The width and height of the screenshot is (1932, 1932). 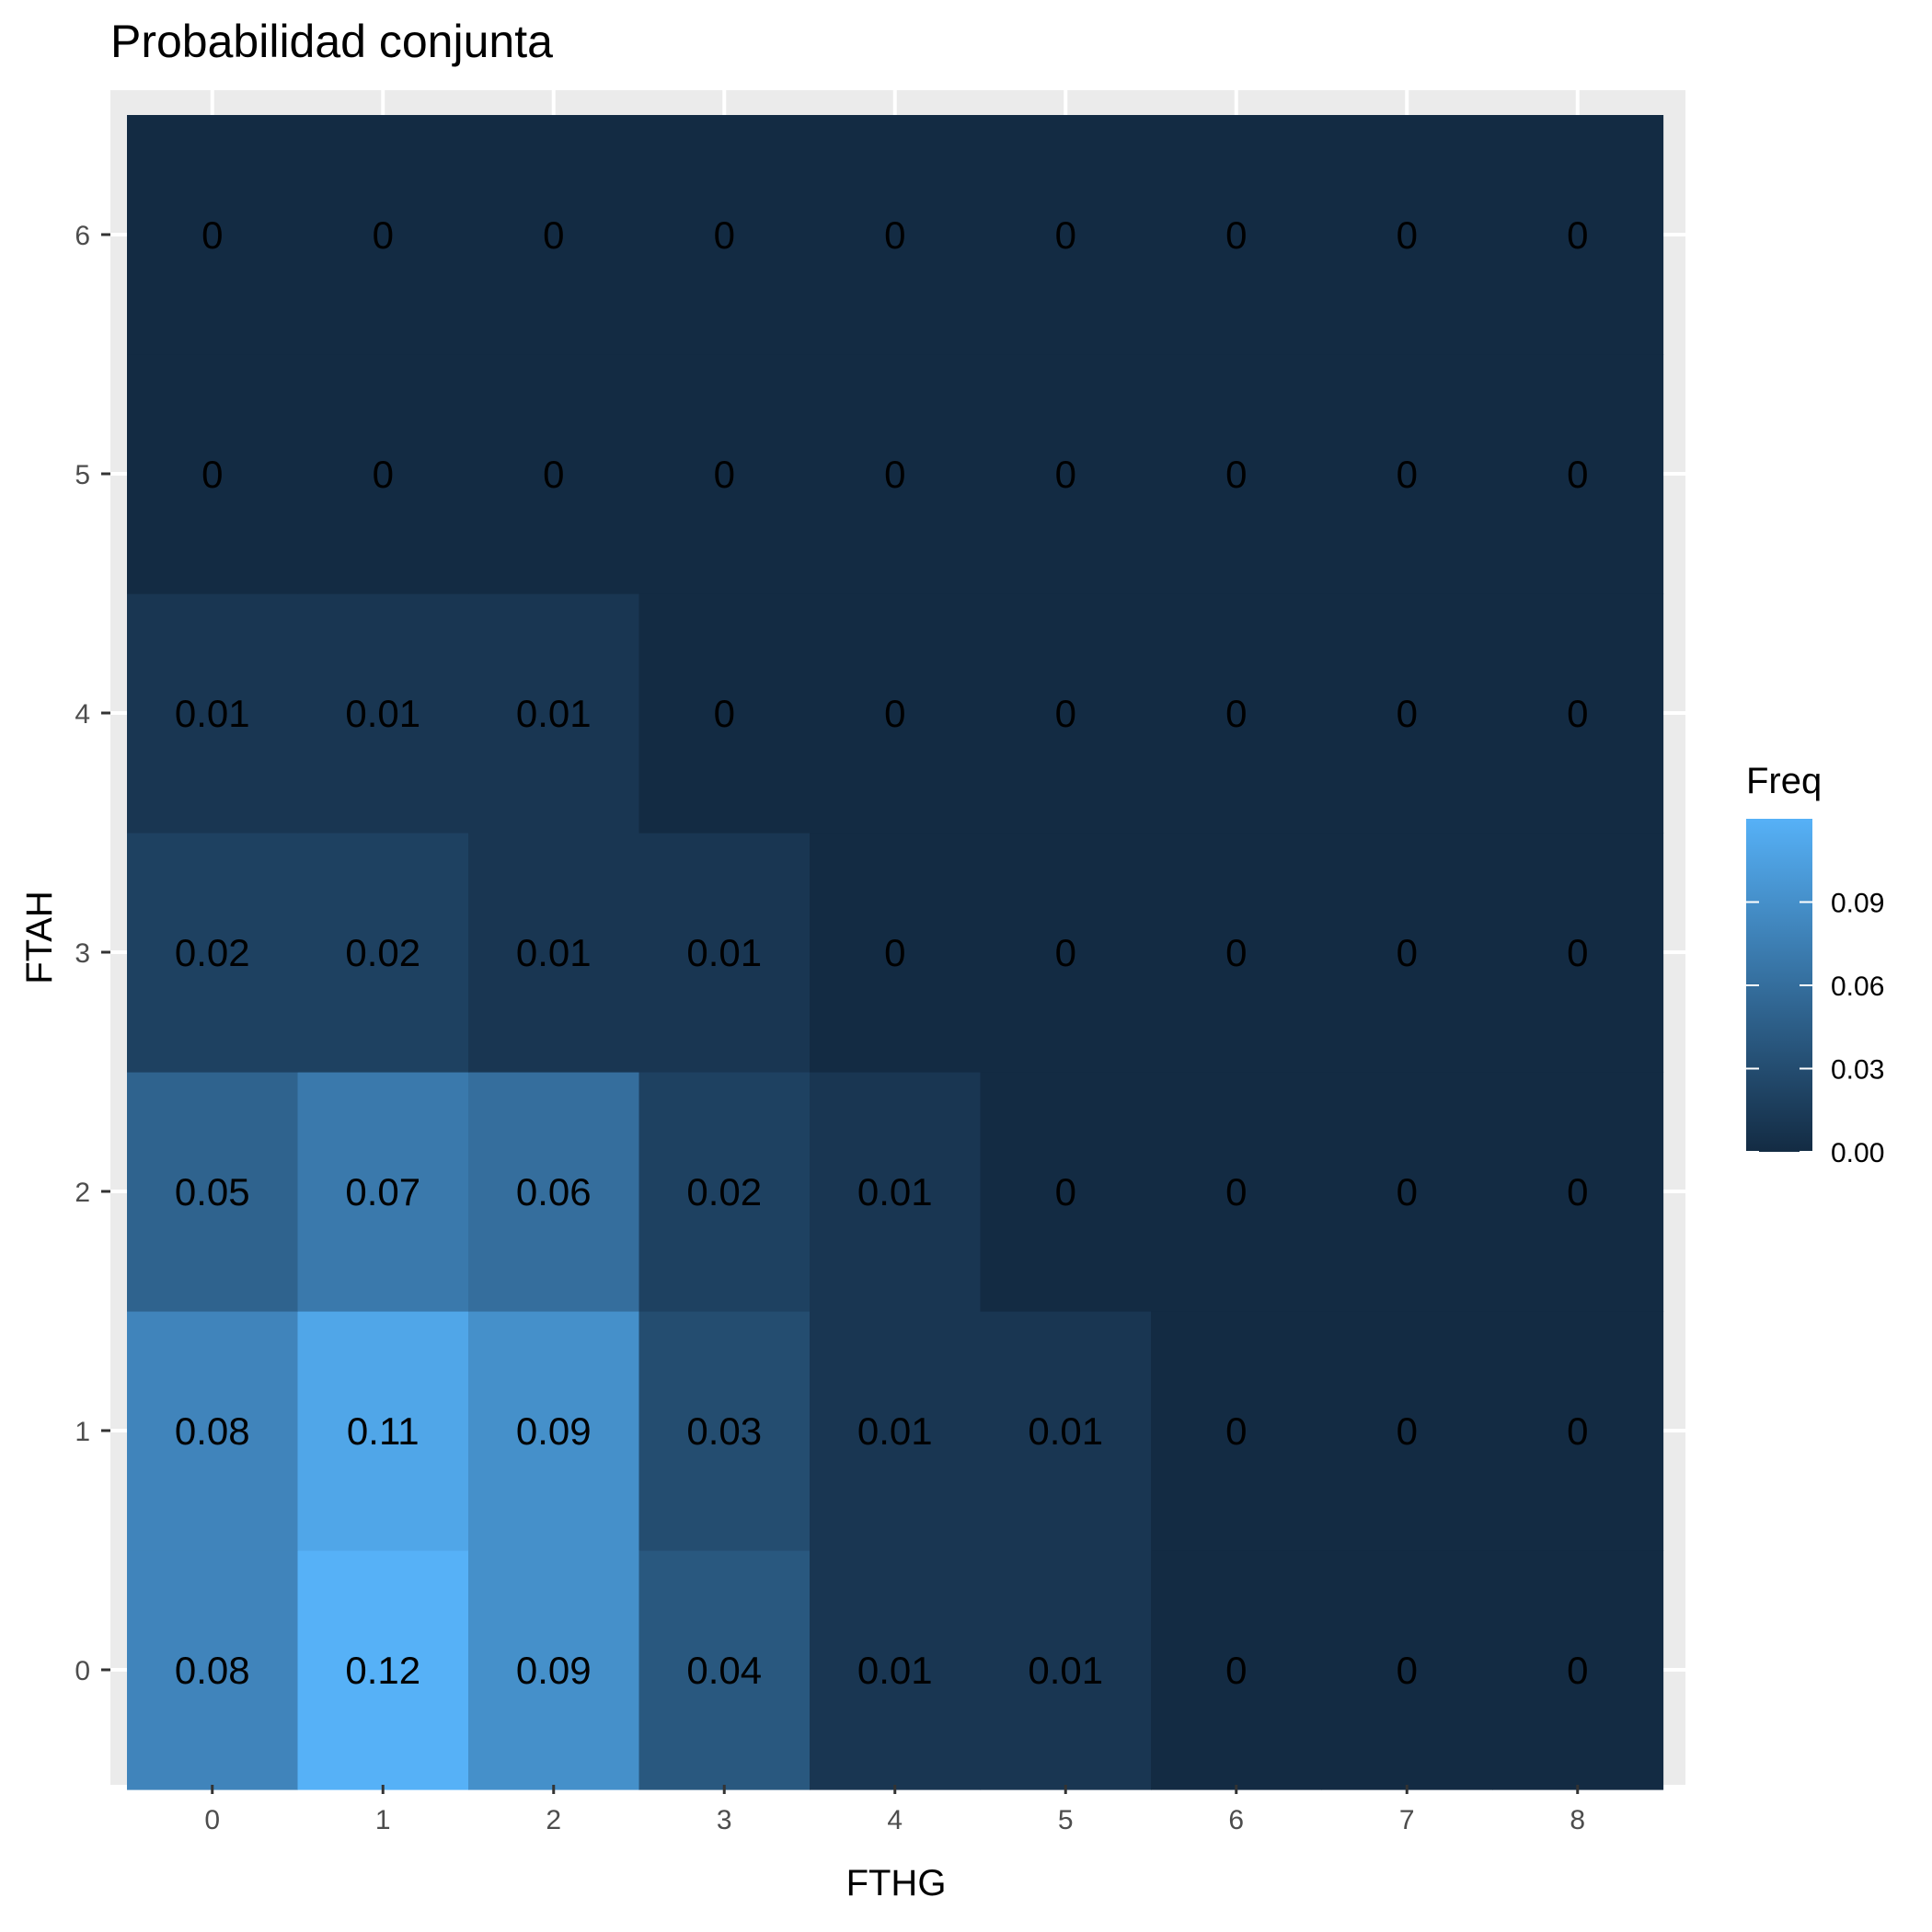 I want to click on x-axis-title: FTHG, so click(x=896, y=1883).